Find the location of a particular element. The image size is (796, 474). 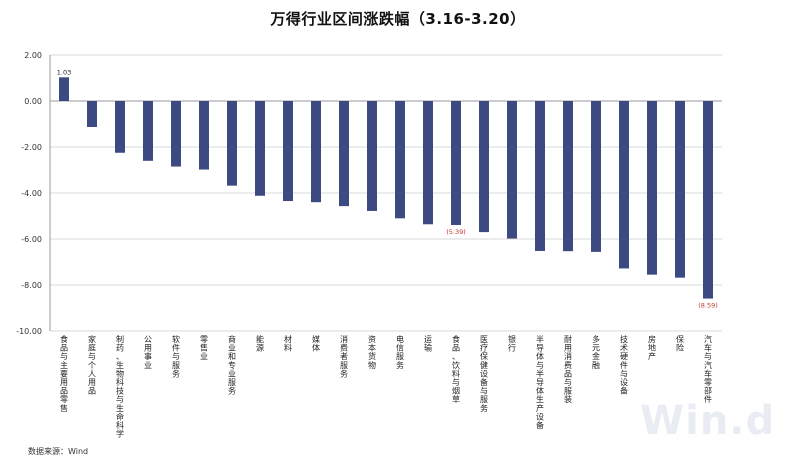

y-tick-label: 0.00 is located at coordinates (33, 101).